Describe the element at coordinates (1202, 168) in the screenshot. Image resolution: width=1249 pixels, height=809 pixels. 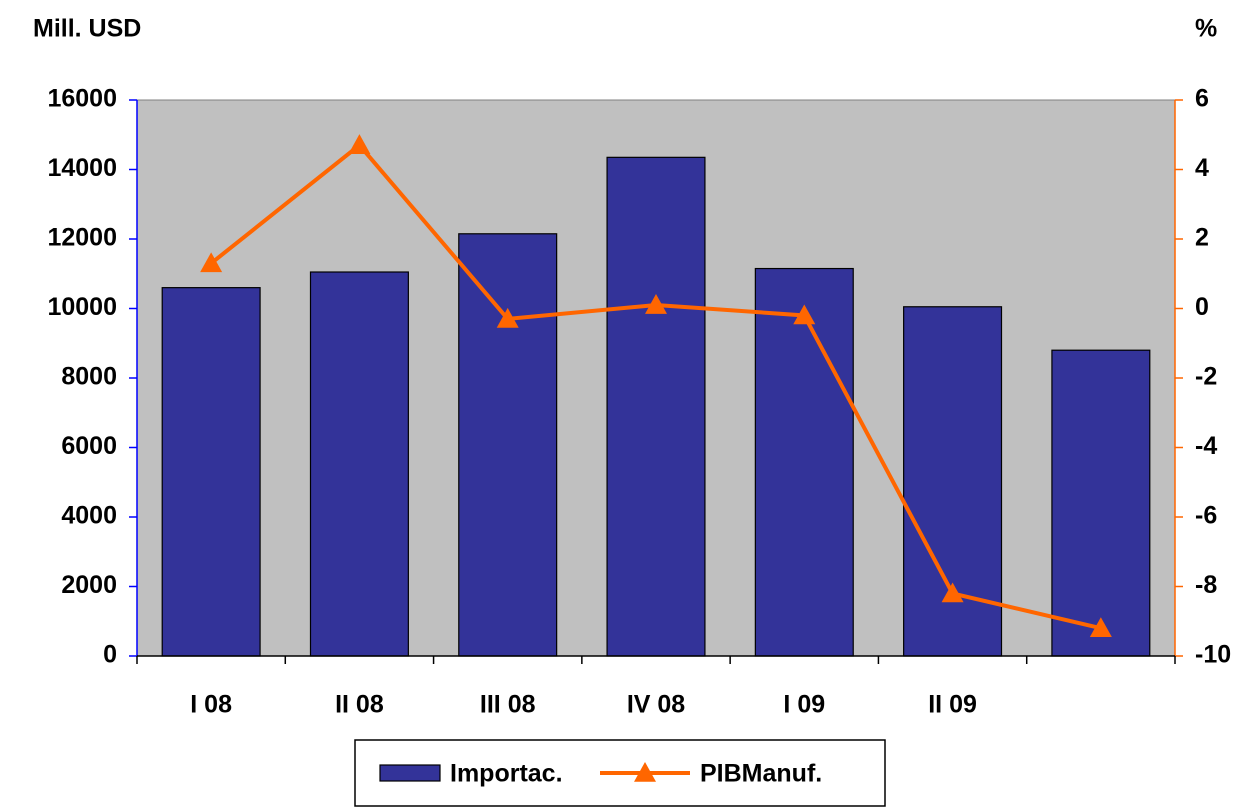
I see `y2-tick-label: 4` at that location.